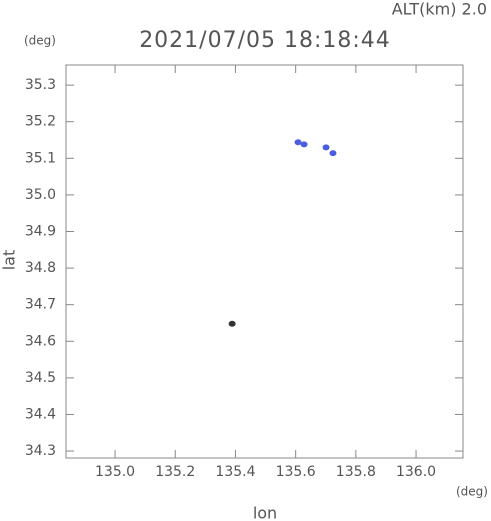 The height and width of the screenshot is (521, 491). I want to click on x-tick-label: 135.0, so click(115, 472).